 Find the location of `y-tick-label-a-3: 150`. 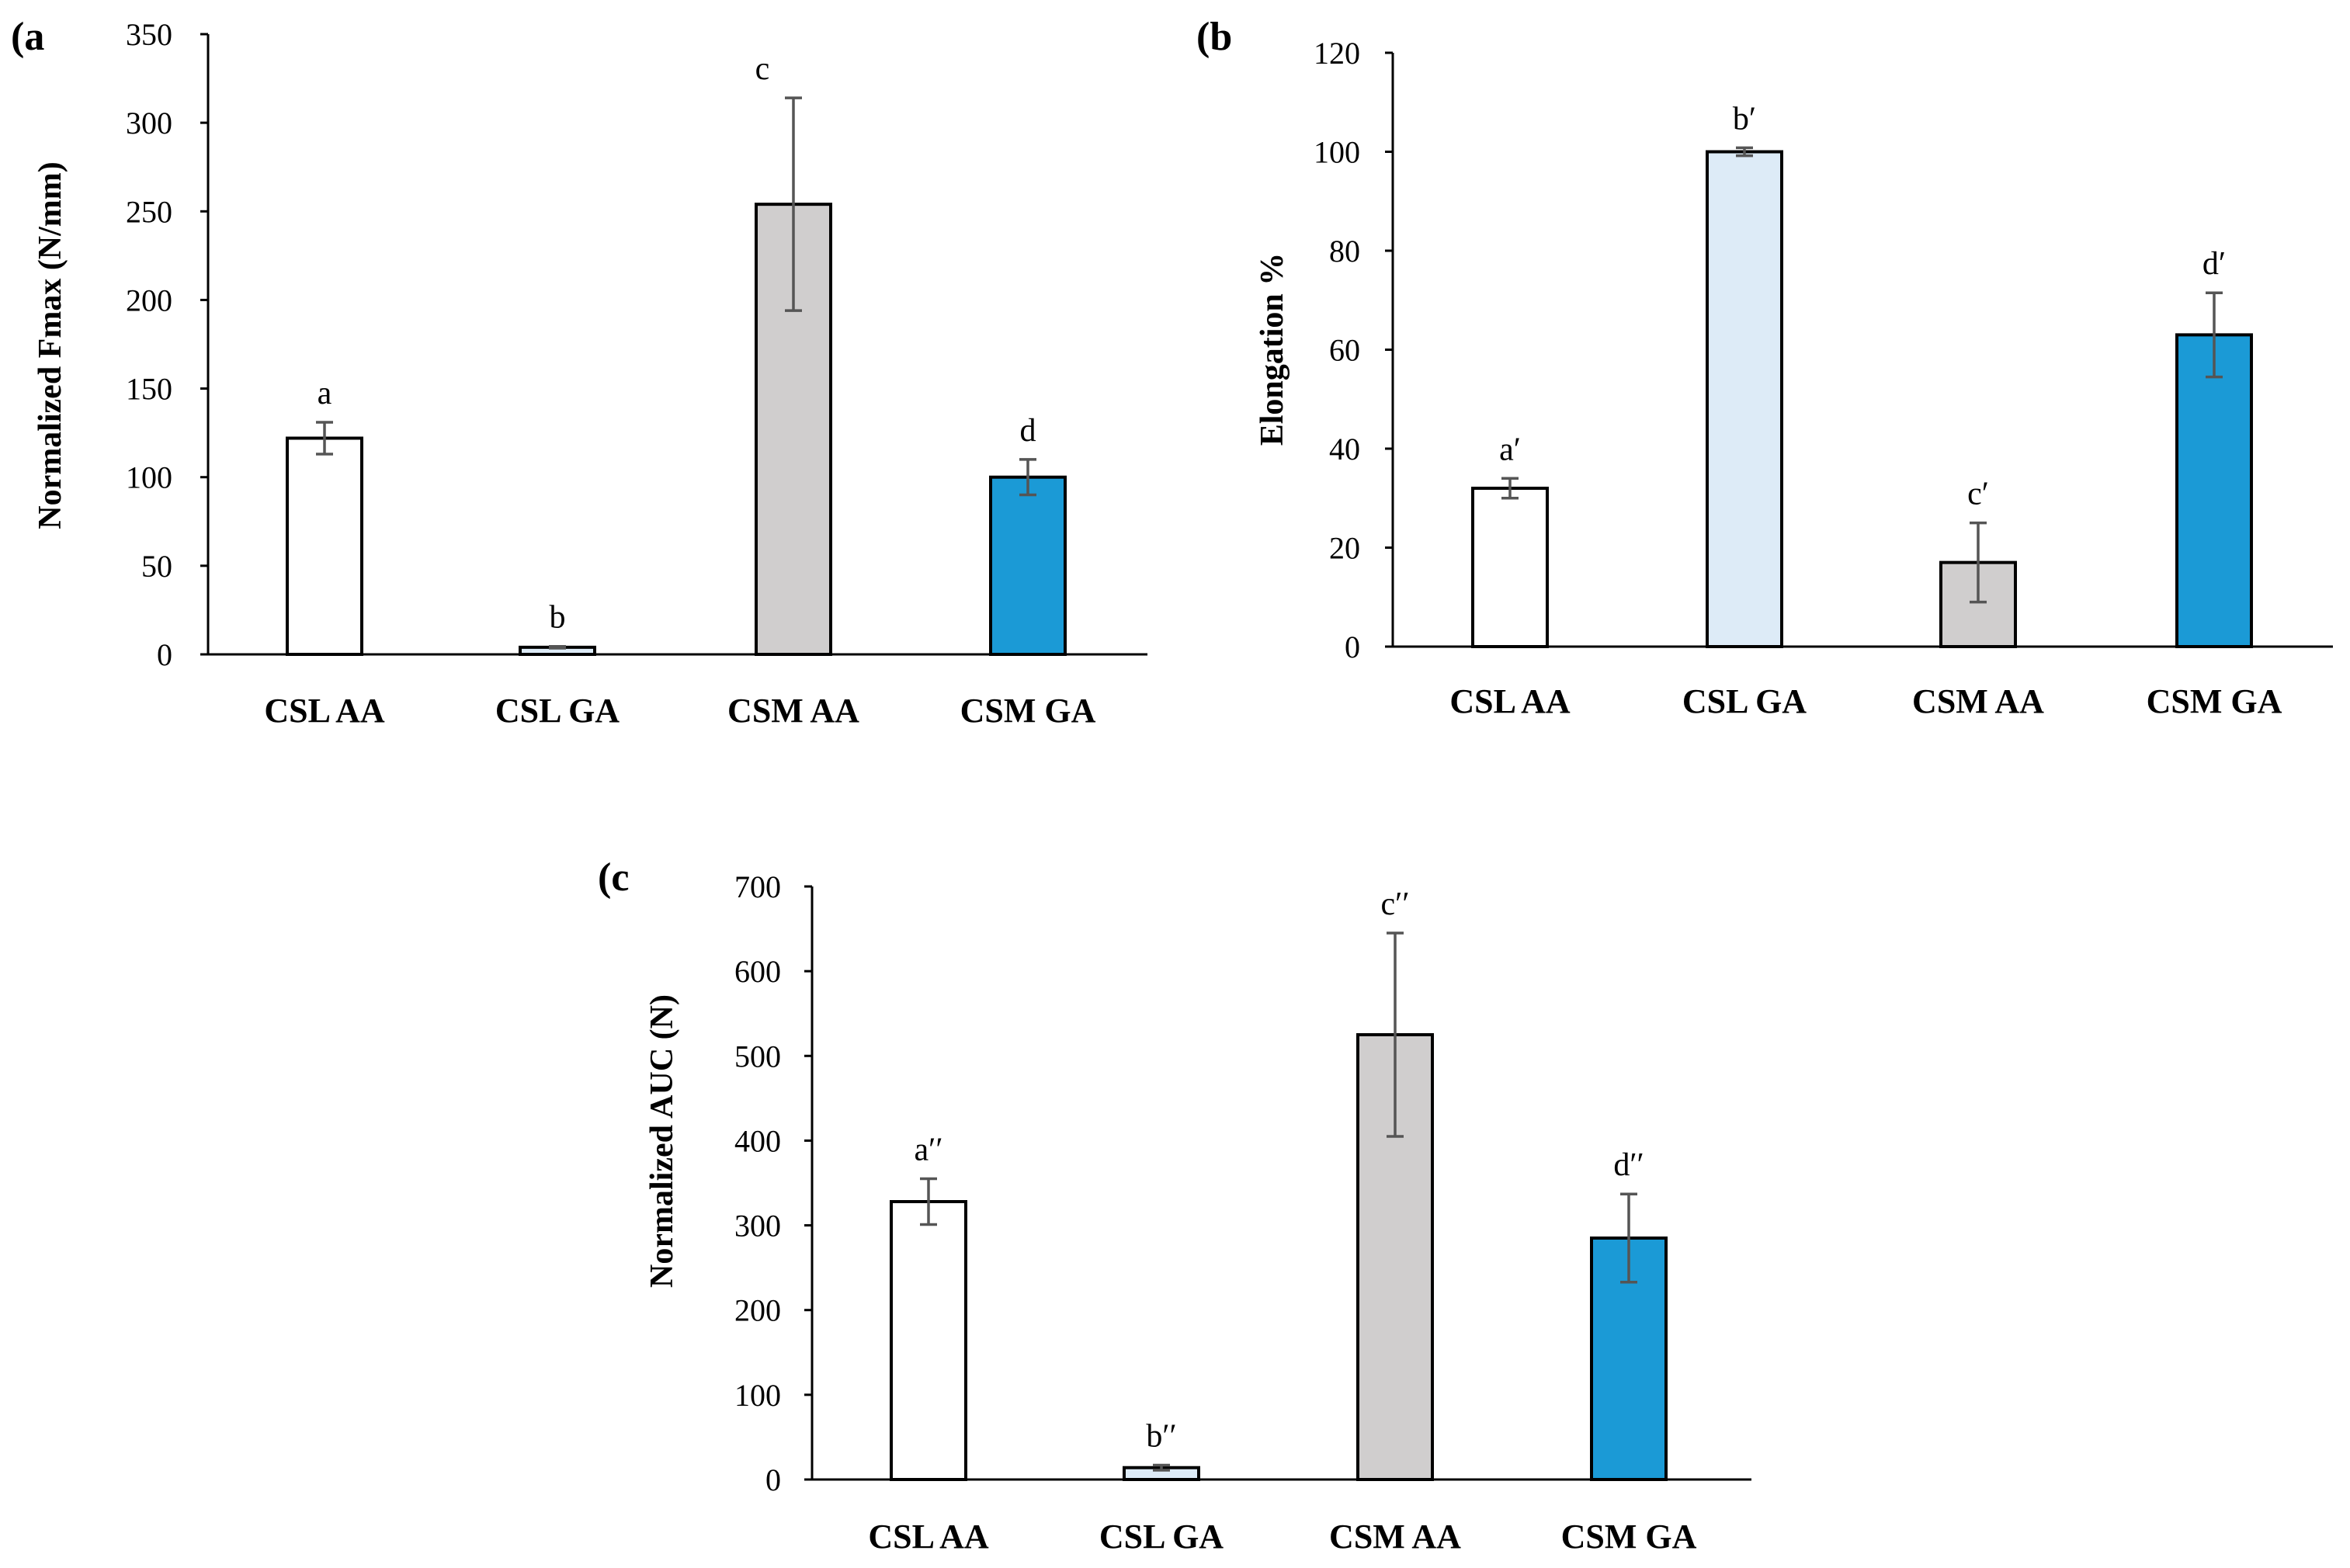

y-tick-label-a-3: 150 is located at coordinates (149, 389).